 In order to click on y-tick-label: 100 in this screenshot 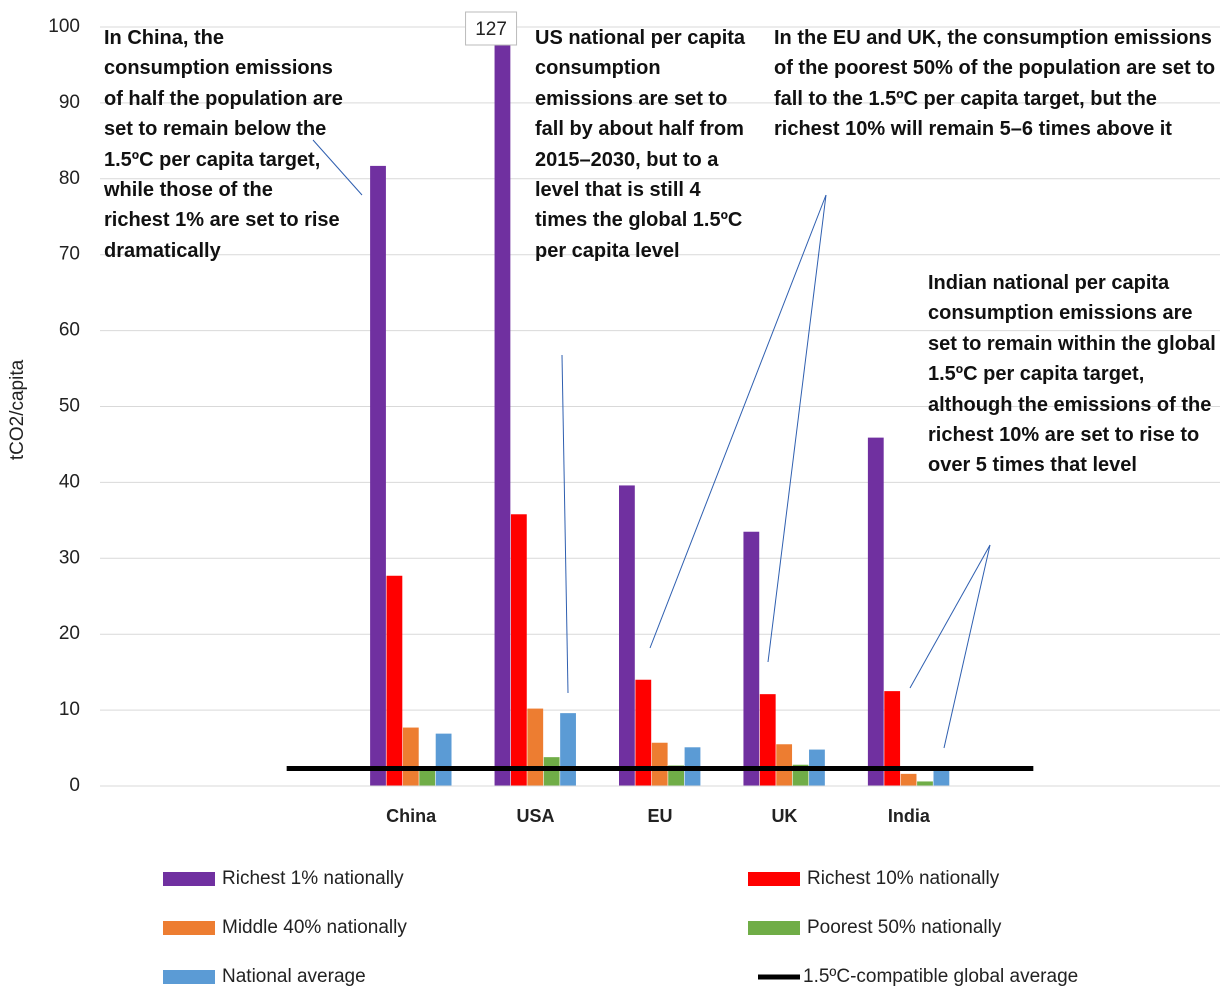, I will do `click(64, 26)`.